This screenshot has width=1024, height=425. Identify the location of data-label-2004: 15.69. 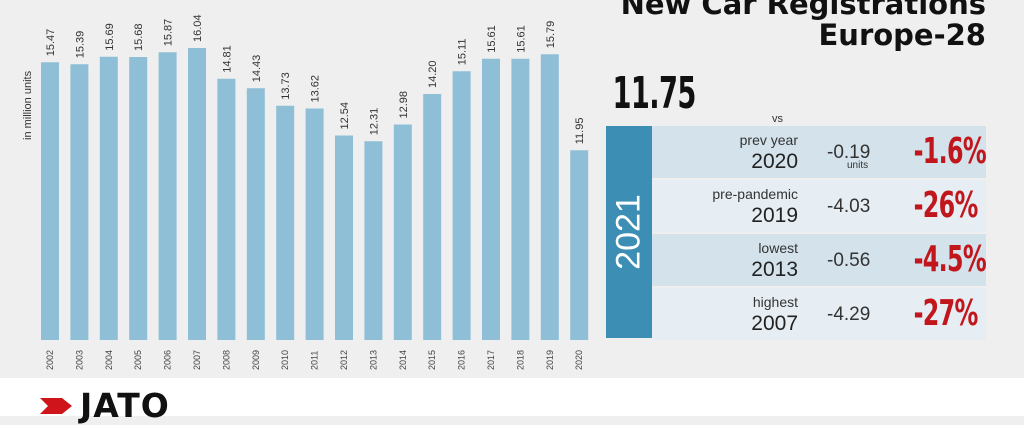
(110, 37).